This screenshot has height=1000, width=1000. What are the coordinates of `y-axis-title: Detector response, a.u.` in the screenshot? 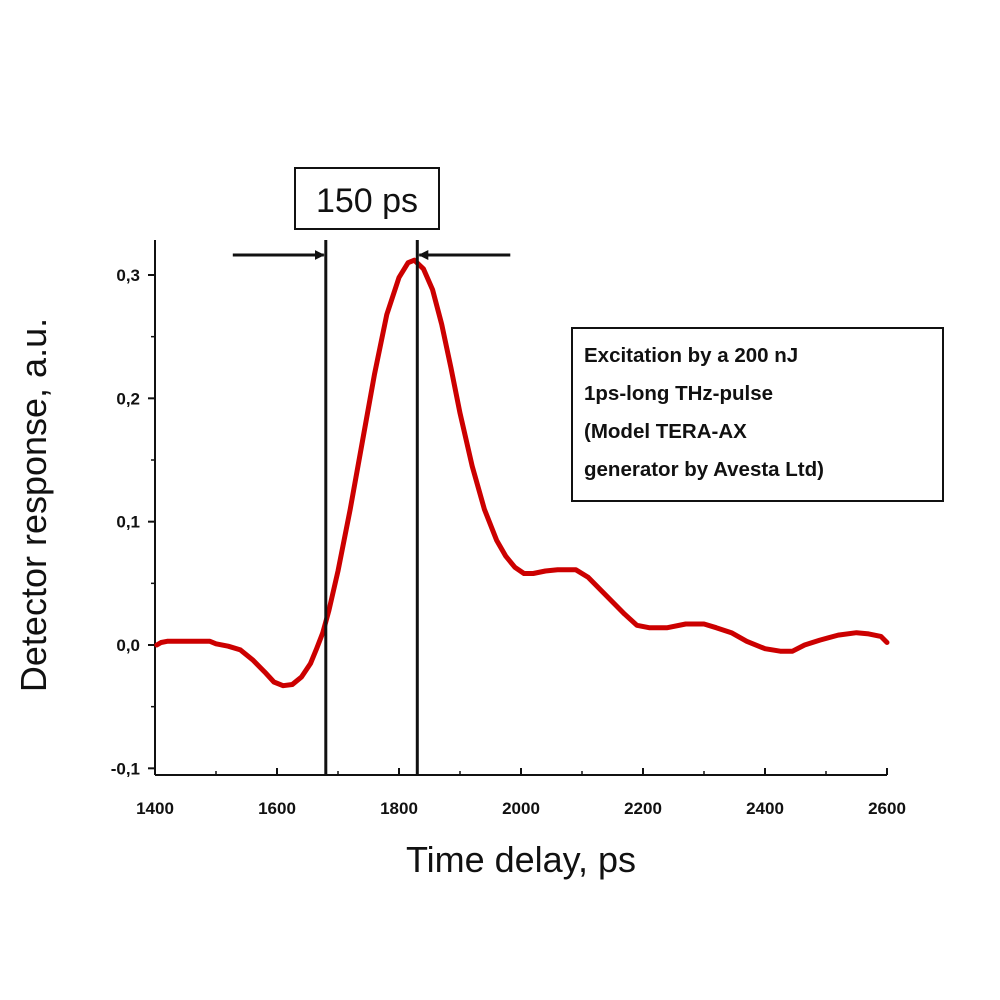 It's located at (33, 505).